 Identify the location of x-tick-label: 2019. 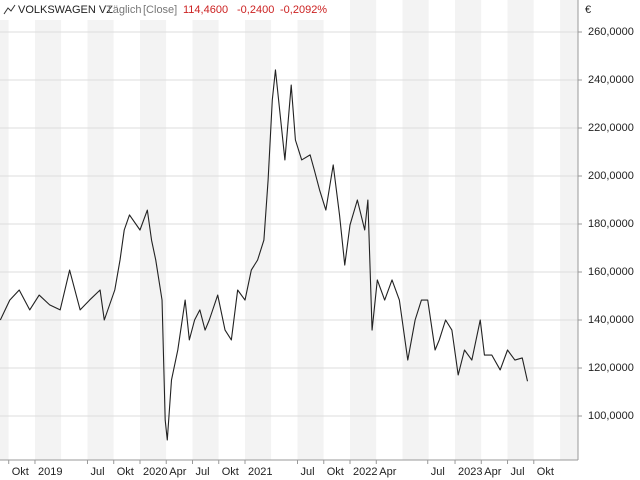
(50, 472).